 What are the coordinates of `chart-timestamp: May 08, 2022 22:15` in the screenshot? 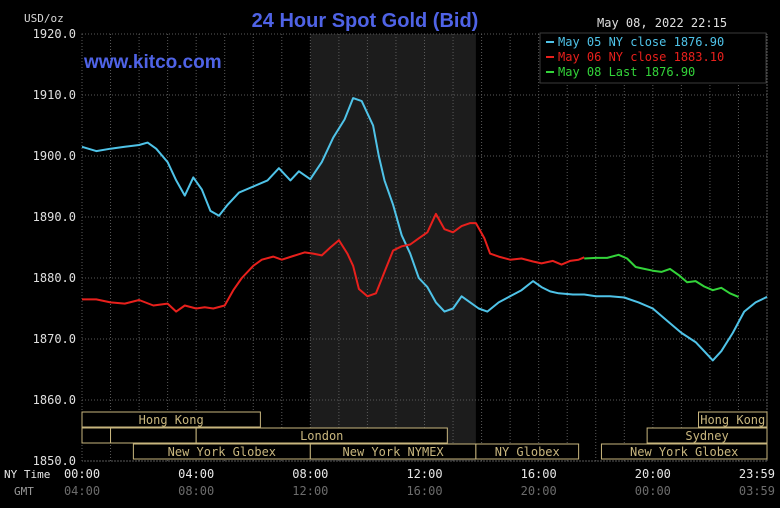 It's located at (662, 23).